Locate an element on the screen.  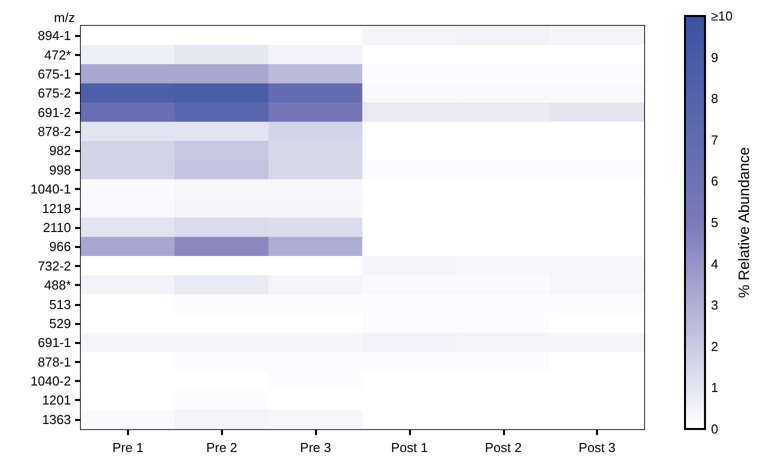
color-bar-label: 7 is located at coordinates (714, 140).